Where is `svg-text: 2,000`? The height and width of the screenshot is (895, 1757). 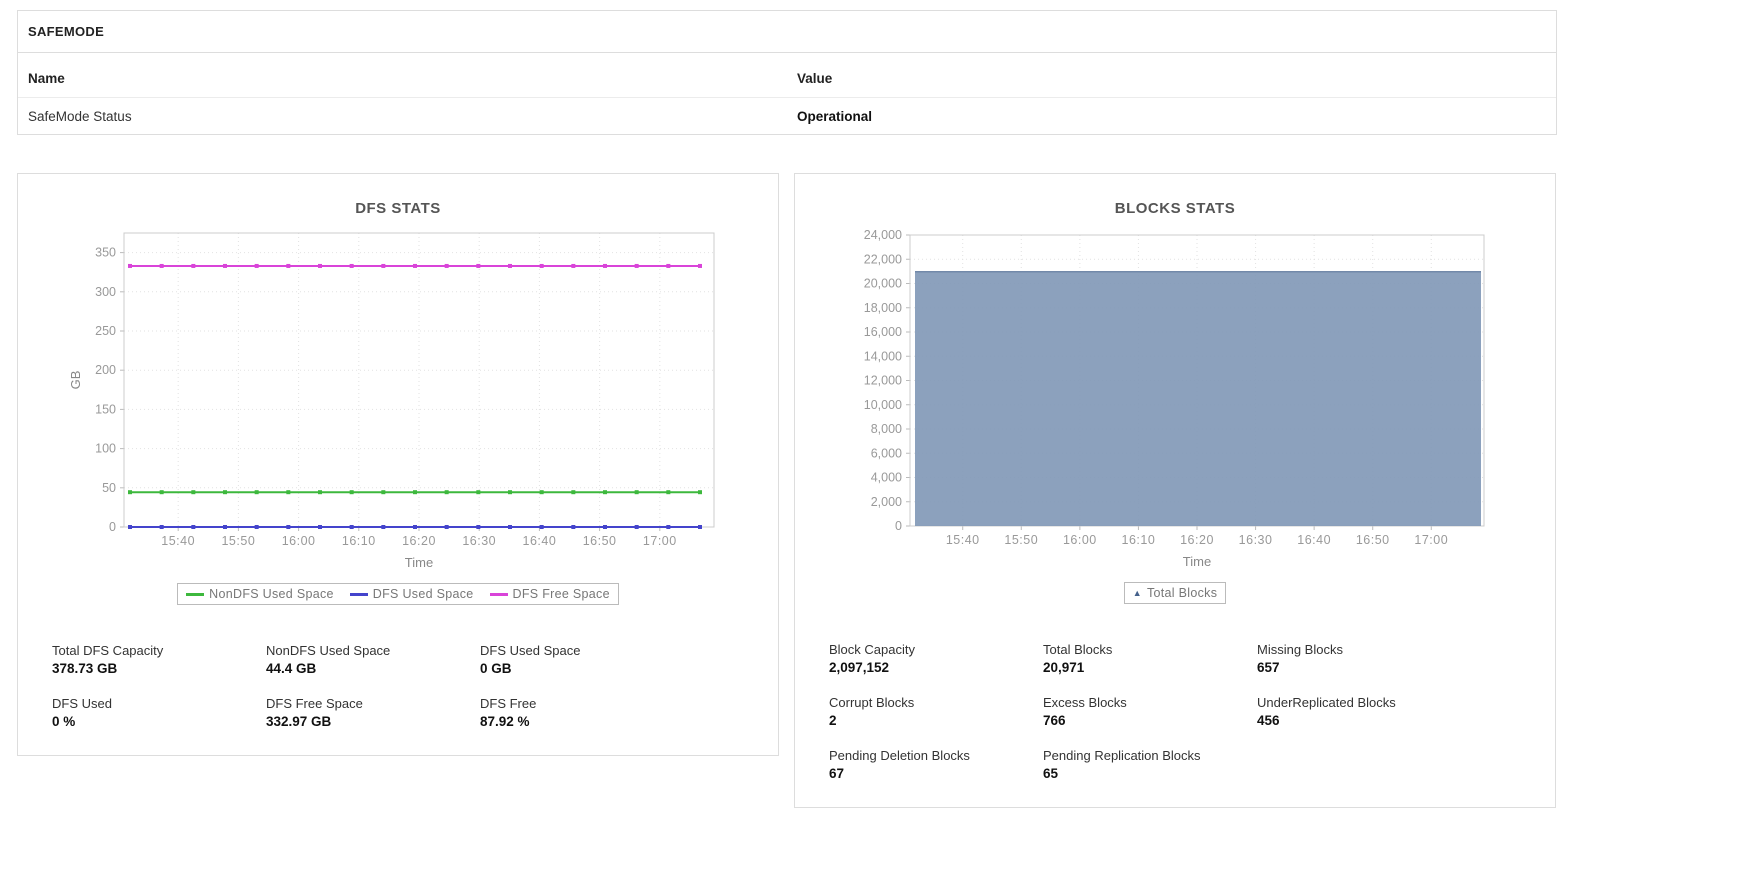 svg-text: 2,000 is located at coordinates (886, 502).